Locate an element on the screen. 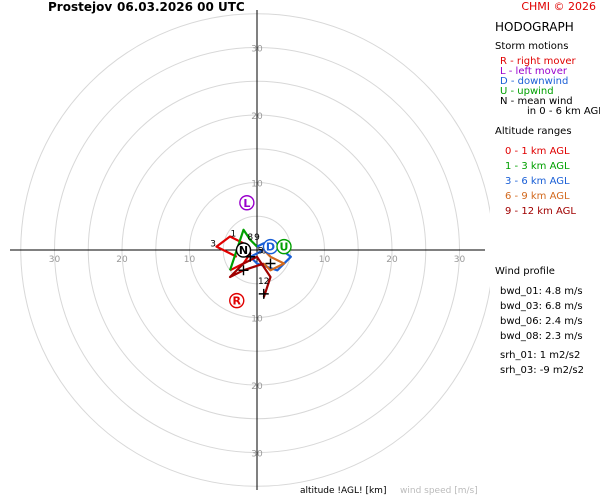 This screenshot has width=600, height=500. altitude-range-item: 6 - 9 km AGL is located at coordinates (537, 196).